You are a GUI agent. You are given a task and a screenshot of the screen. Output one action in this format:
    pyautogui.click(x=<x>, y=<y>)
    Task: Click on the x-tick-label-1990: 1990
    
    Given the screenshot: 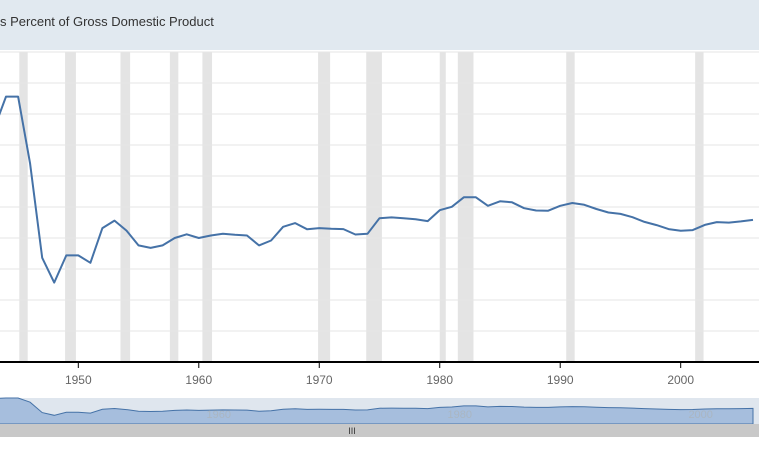 What is the action you would take?
    pyautogui.click(x=560, y=380)
    